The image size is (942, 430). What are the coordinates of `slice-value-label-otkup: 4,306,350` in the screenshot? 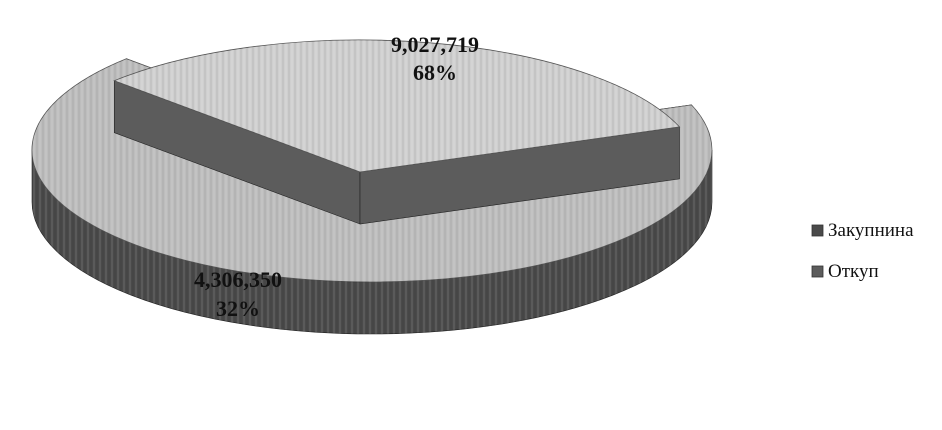 It's located at (238, 279).